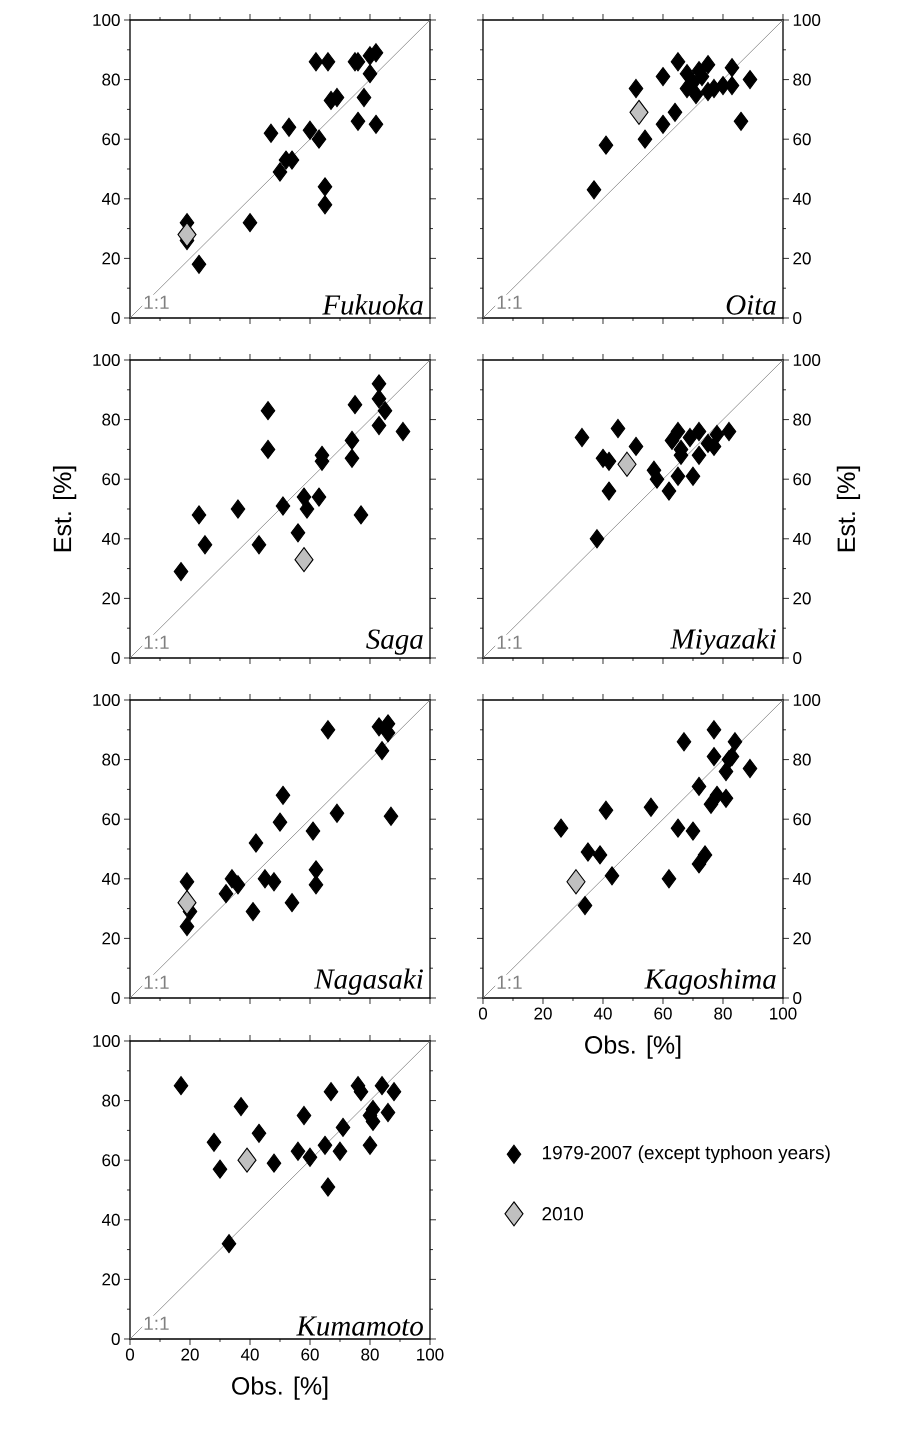 The height and width of the screenshot is (1443, 910). I want to click on text: Saga, so click(394, 642).